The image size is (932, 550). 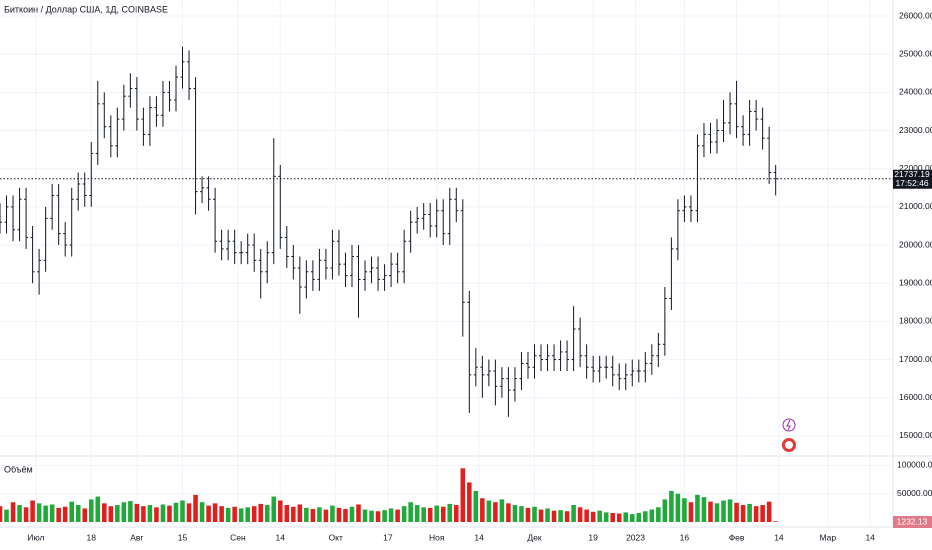 I want to click on y-tick-label: 16000.00, so click(x=915, y=397).